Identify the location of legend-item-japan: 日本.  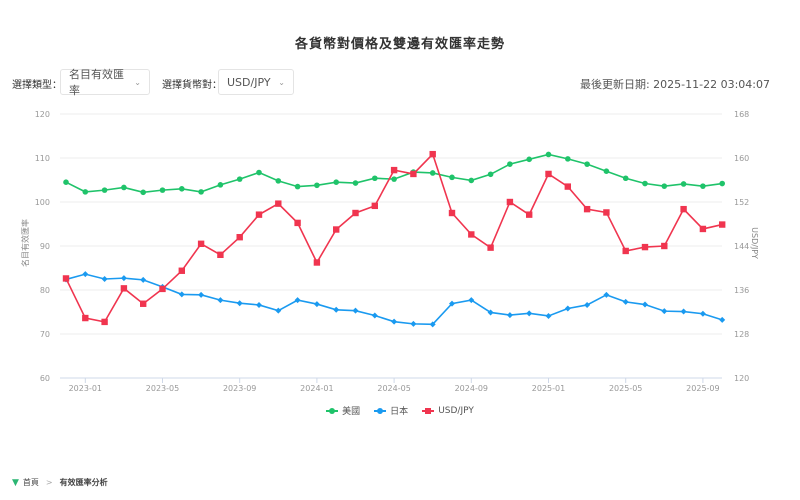
(391, 410).